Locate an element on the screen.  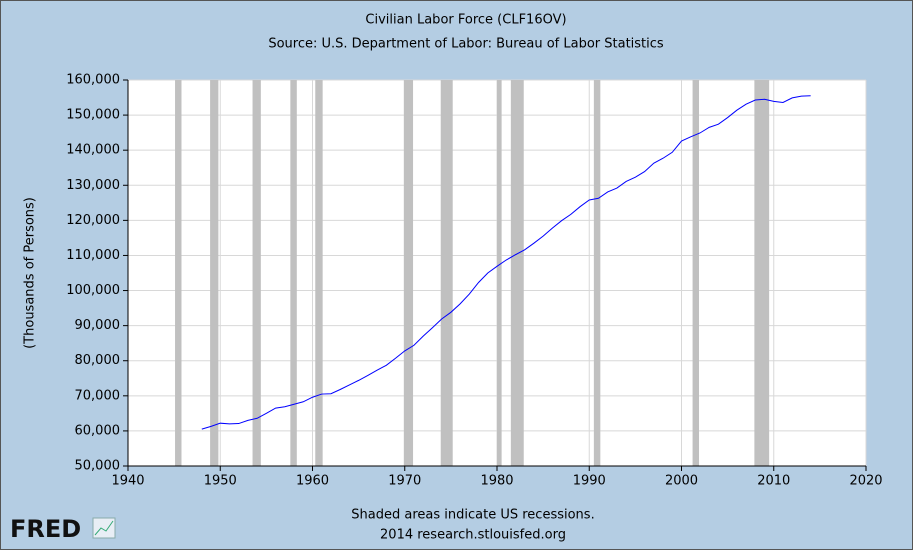
y-tick-label: 80,000 is located at coordinates (98, 360).